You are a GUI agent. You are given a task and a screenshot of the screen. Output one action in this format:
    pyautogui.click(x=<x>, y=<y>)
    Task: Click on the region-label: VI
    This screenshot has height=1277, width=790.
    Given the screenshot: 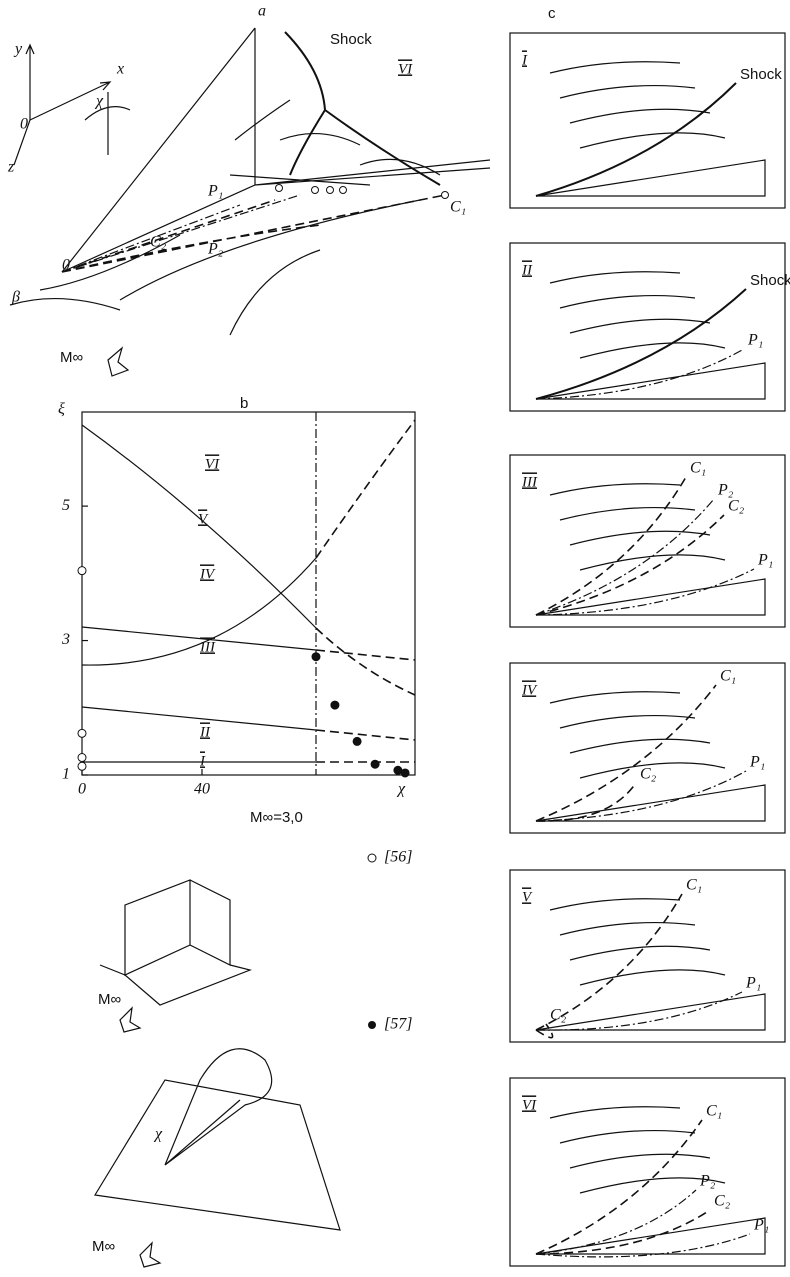 What is the action you would take?
    pyautogui.click(x=405, y=69)
    